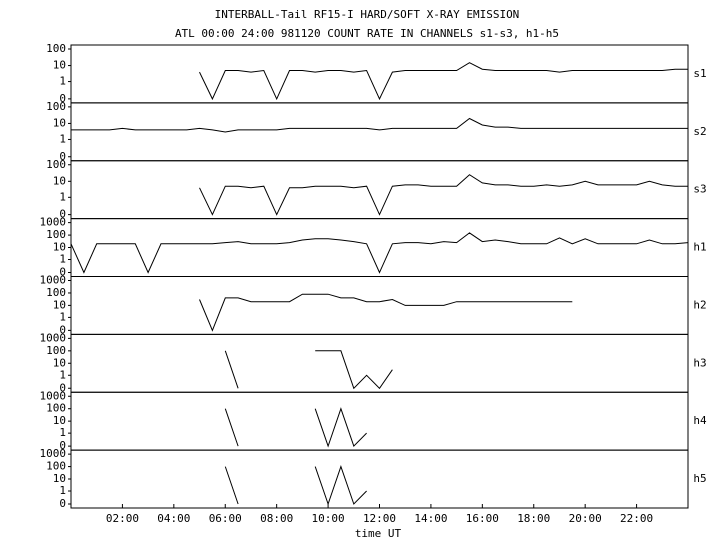 The width and height of the screenshot is (720, 550). I want to click on x-tick-label: 10:00, so click(328, 518).